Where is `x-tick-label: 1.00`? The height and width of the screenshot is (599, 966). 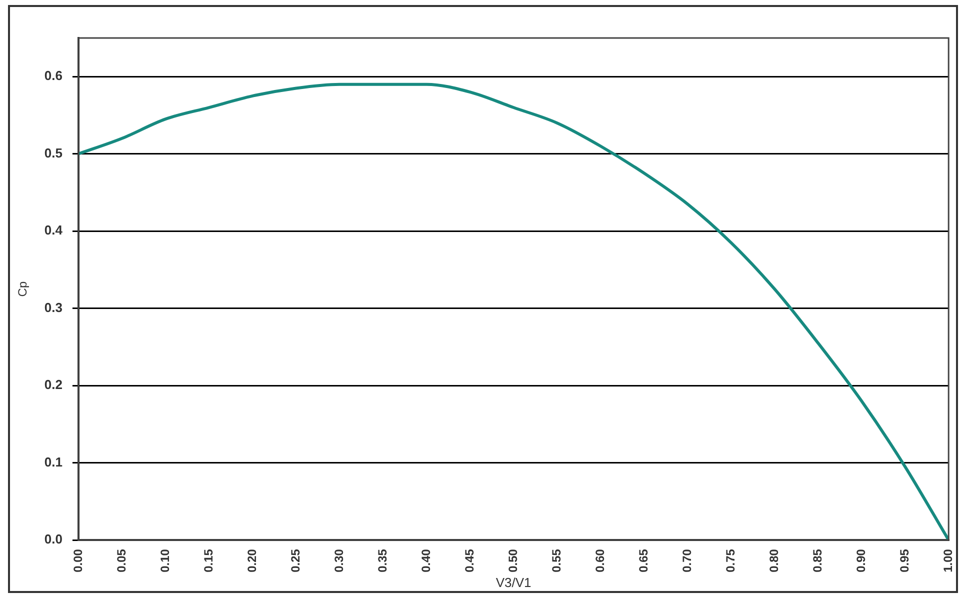 x-tick-label: 1.00 is located at coordinates (947, 560).